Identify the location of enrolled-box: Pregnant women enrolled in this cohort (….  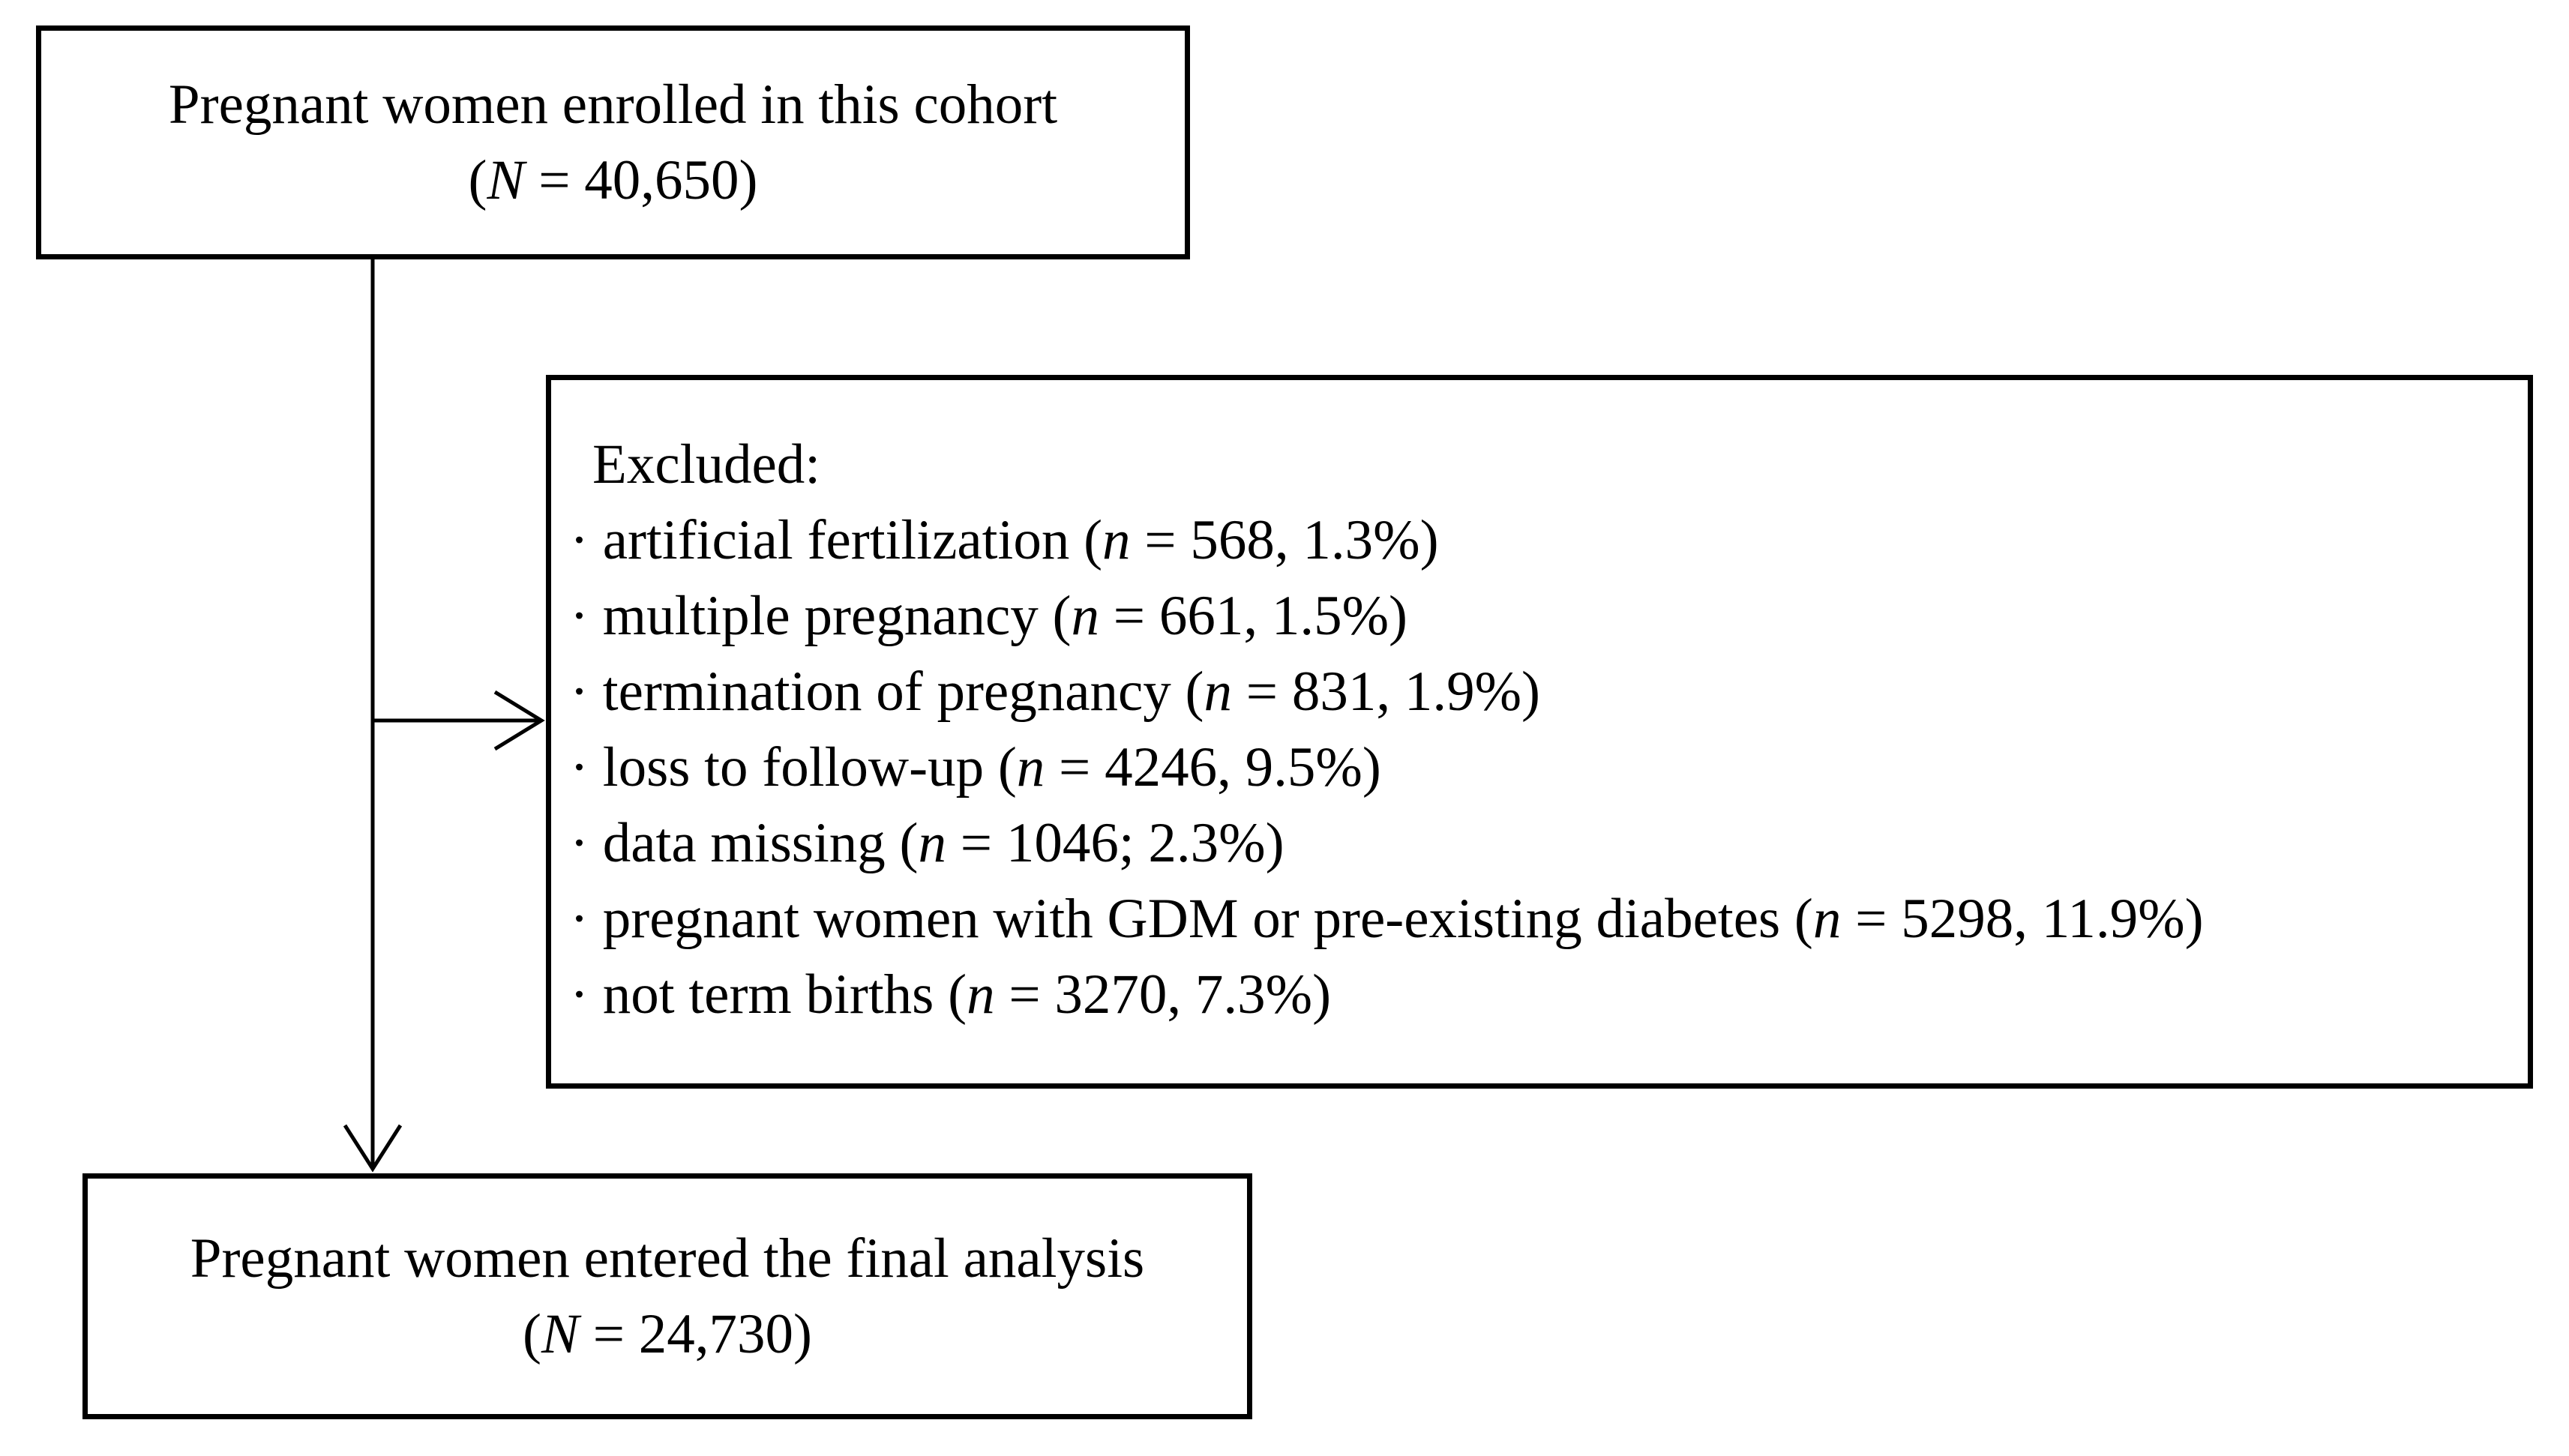
(613, 142).